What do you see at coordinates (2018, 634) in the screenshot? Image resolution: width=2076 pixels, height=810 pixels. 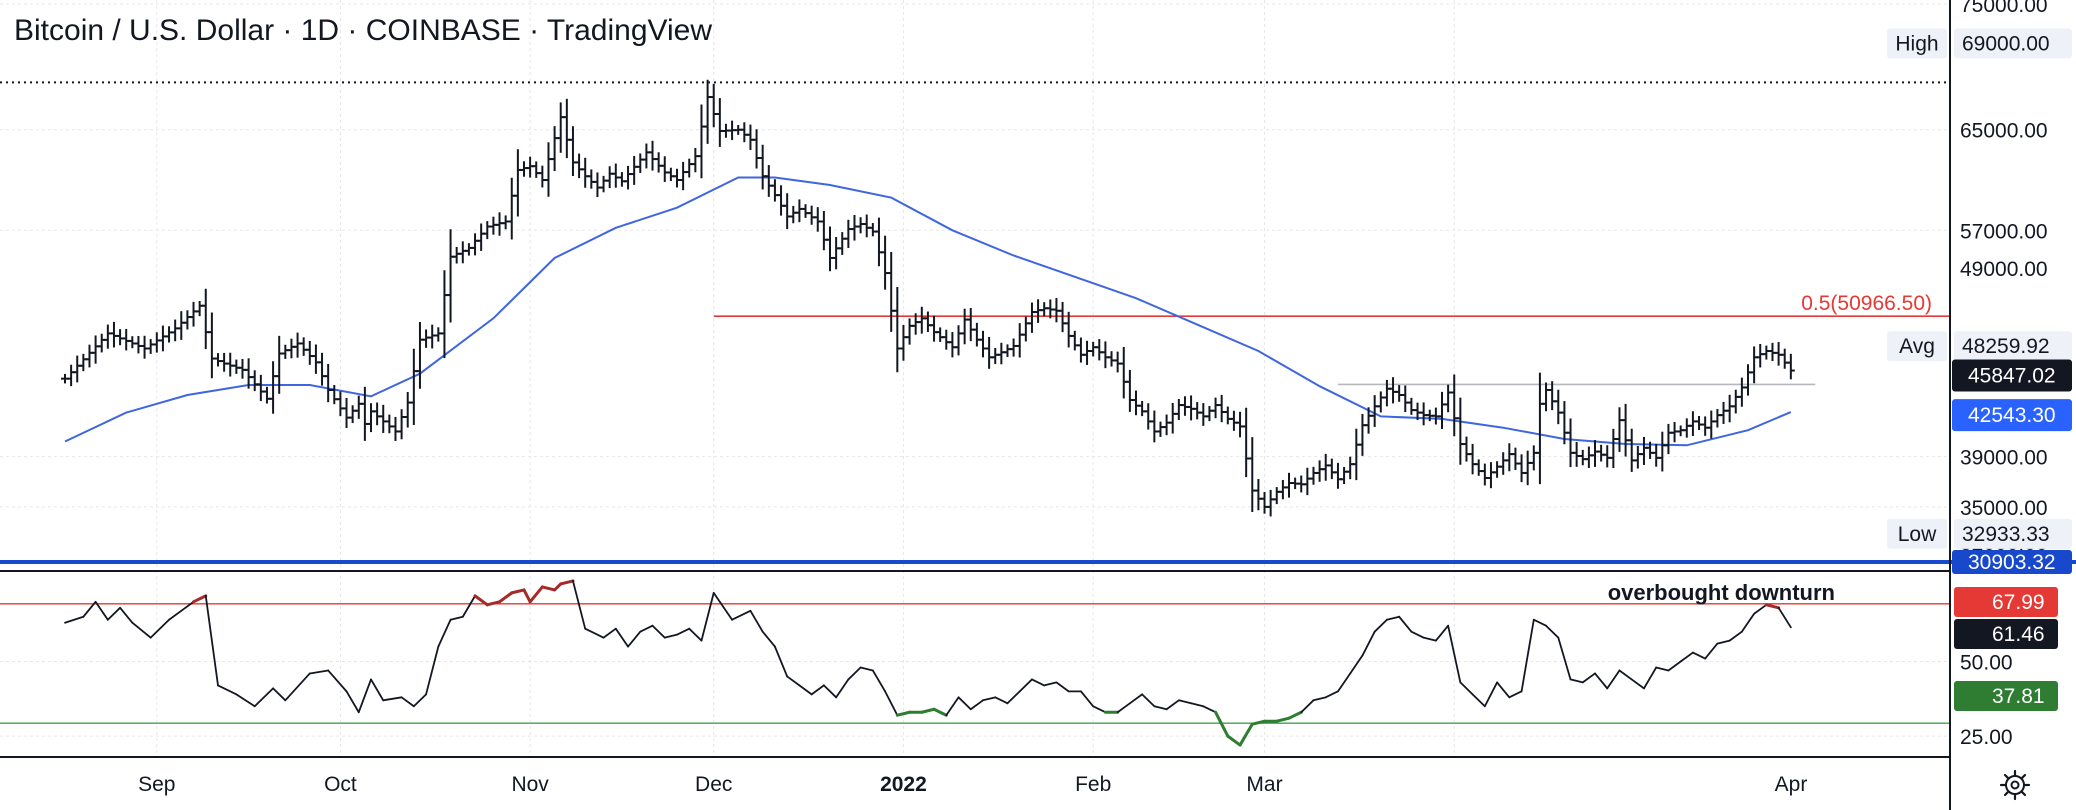 I see `rsi-badge-label: 61.46` at bounding box center [2018, 634].